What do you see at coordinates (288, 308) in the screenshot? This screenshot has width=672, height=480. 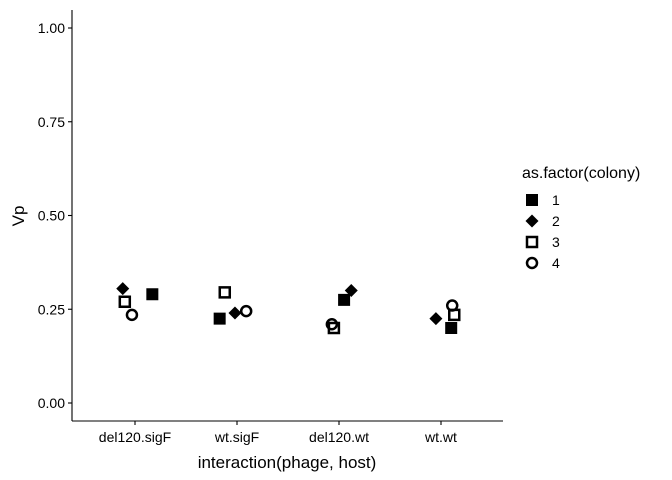 I see `data-points` at bounding box center [288, 308].